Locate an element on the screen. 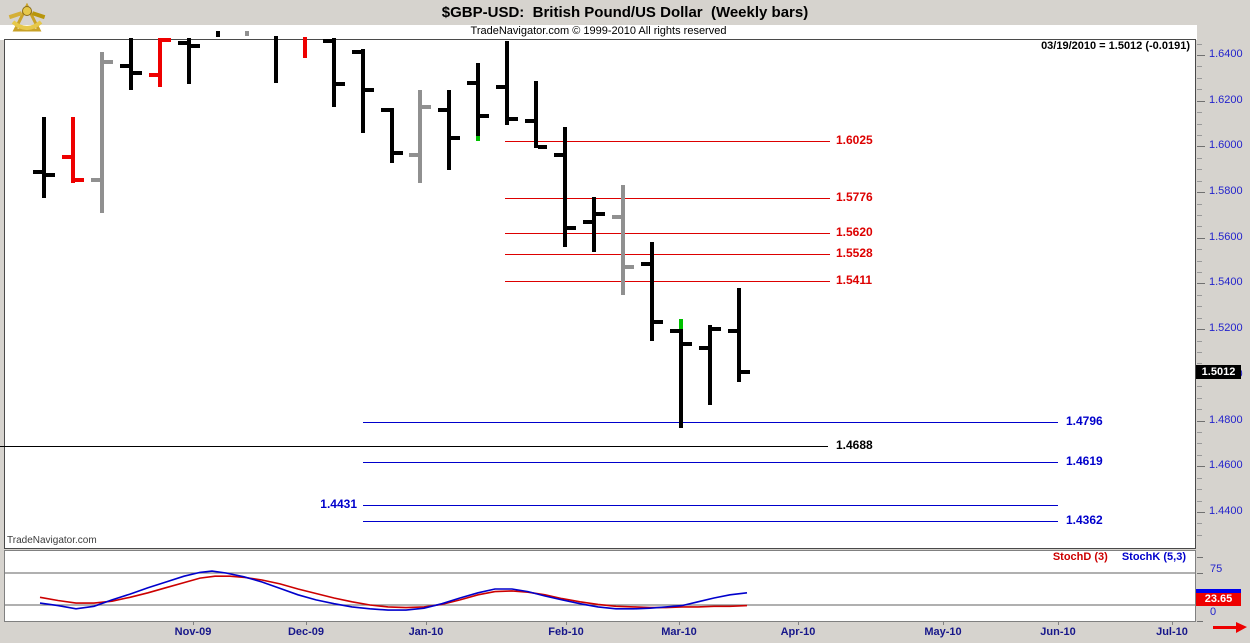 The image size is (1250, 643). stochd-value-badge: 23.65 is located at coordinates (1218, 599).